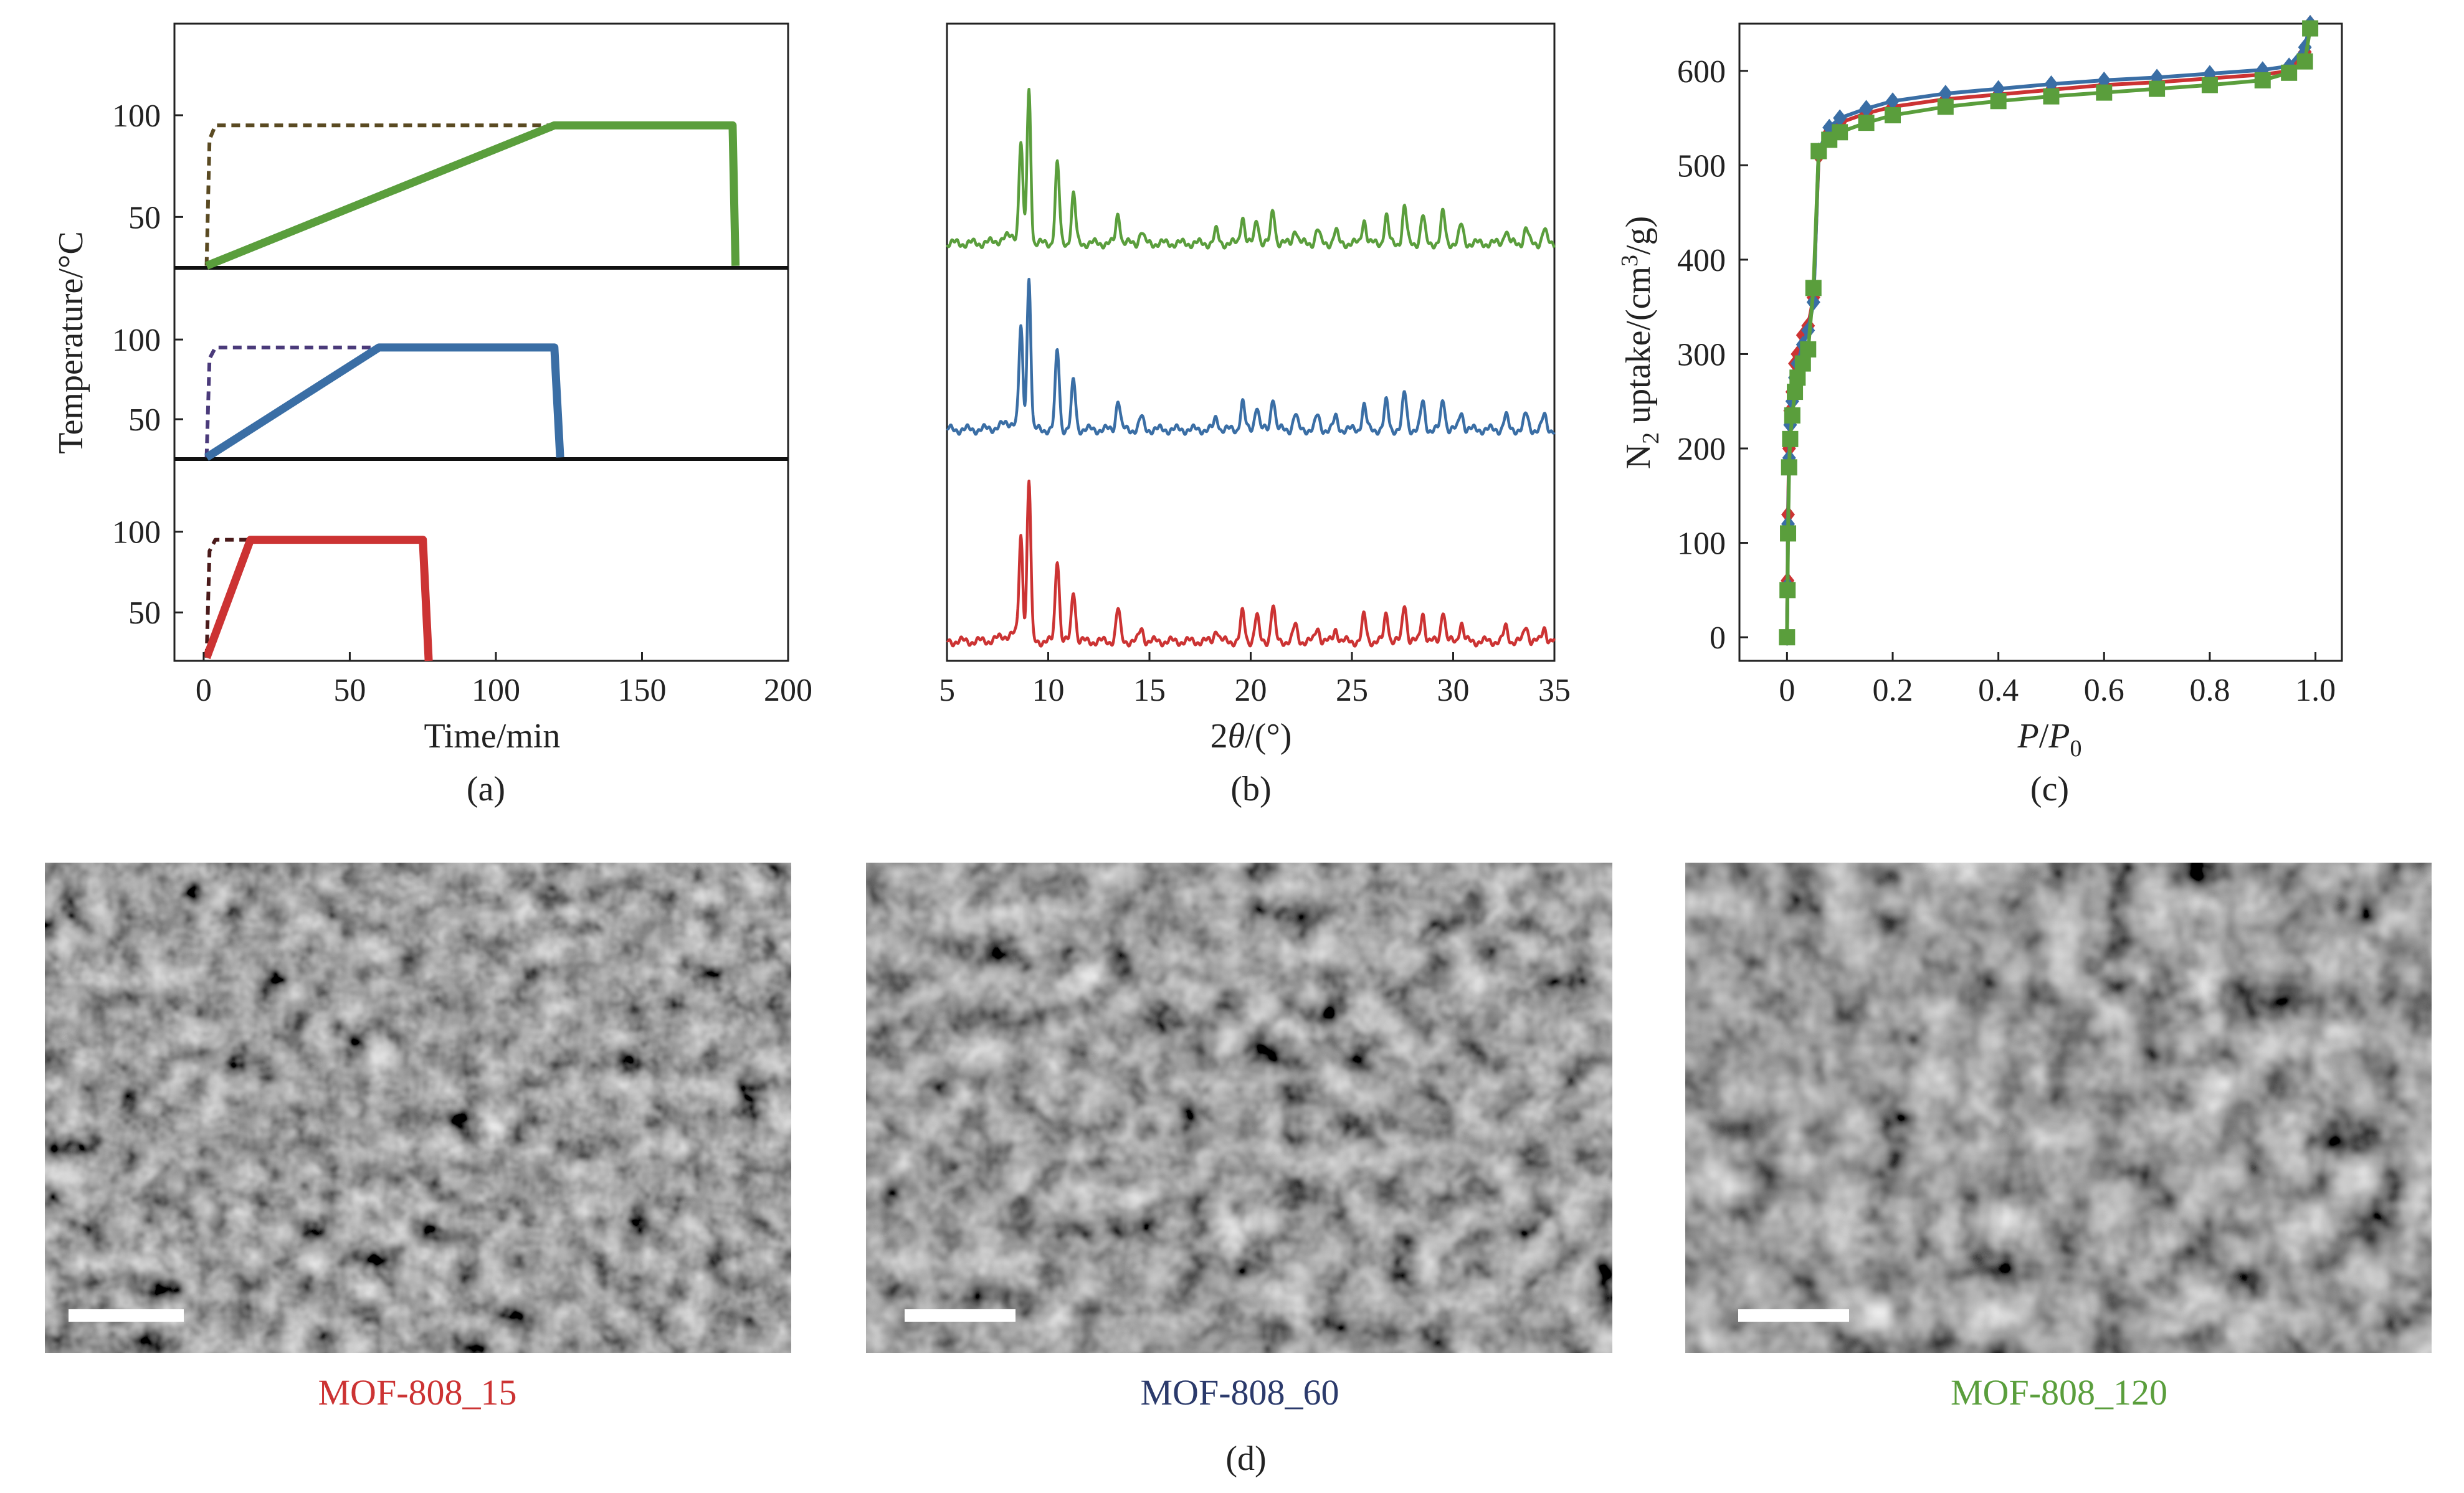 This screenshot has width=2464, height=1493. What do you see at coordinates (486, 789) in the screenshot?
I see `panel-a-label: (a)` at bounding box center [486, 789].